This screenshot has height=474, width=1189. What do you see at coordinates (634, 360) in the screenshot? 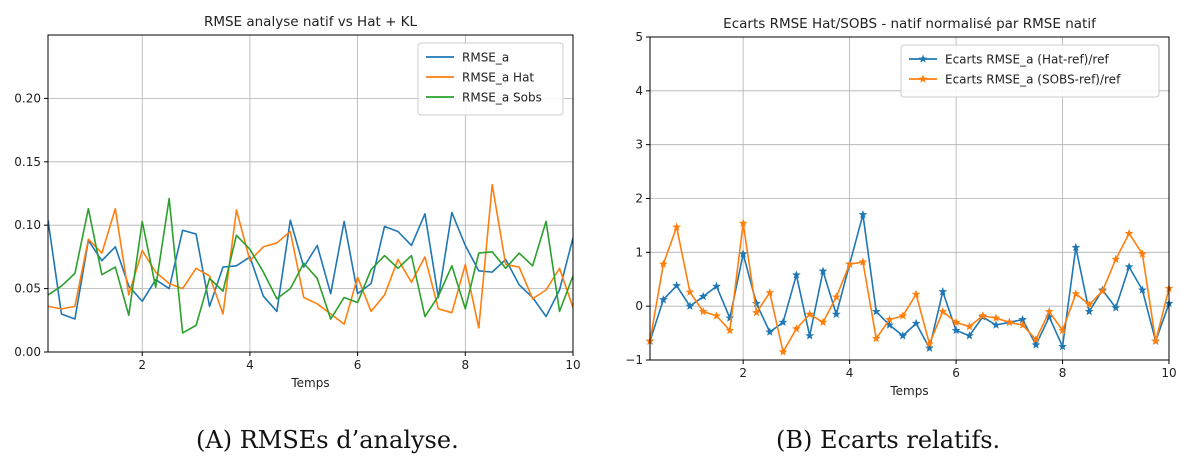
I see `chart-b-ytick-label-0: −1` at bounding box center [634, 360].